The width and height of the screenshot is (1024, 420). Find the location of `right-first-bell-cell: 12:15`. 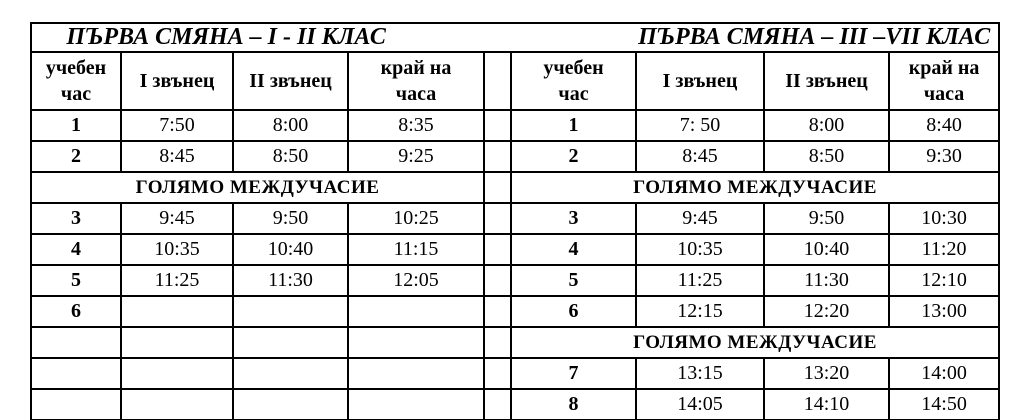

right-first-bell-cell: 12:15 is located at coordinates (700, 311).